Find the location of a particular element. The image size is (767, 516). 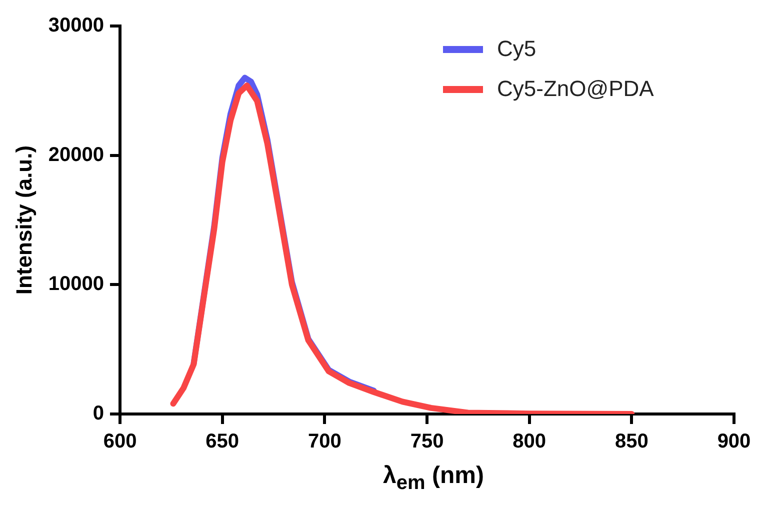

legend-label: Cy5-ZnO@PDA is located at coordinates (575, 89).